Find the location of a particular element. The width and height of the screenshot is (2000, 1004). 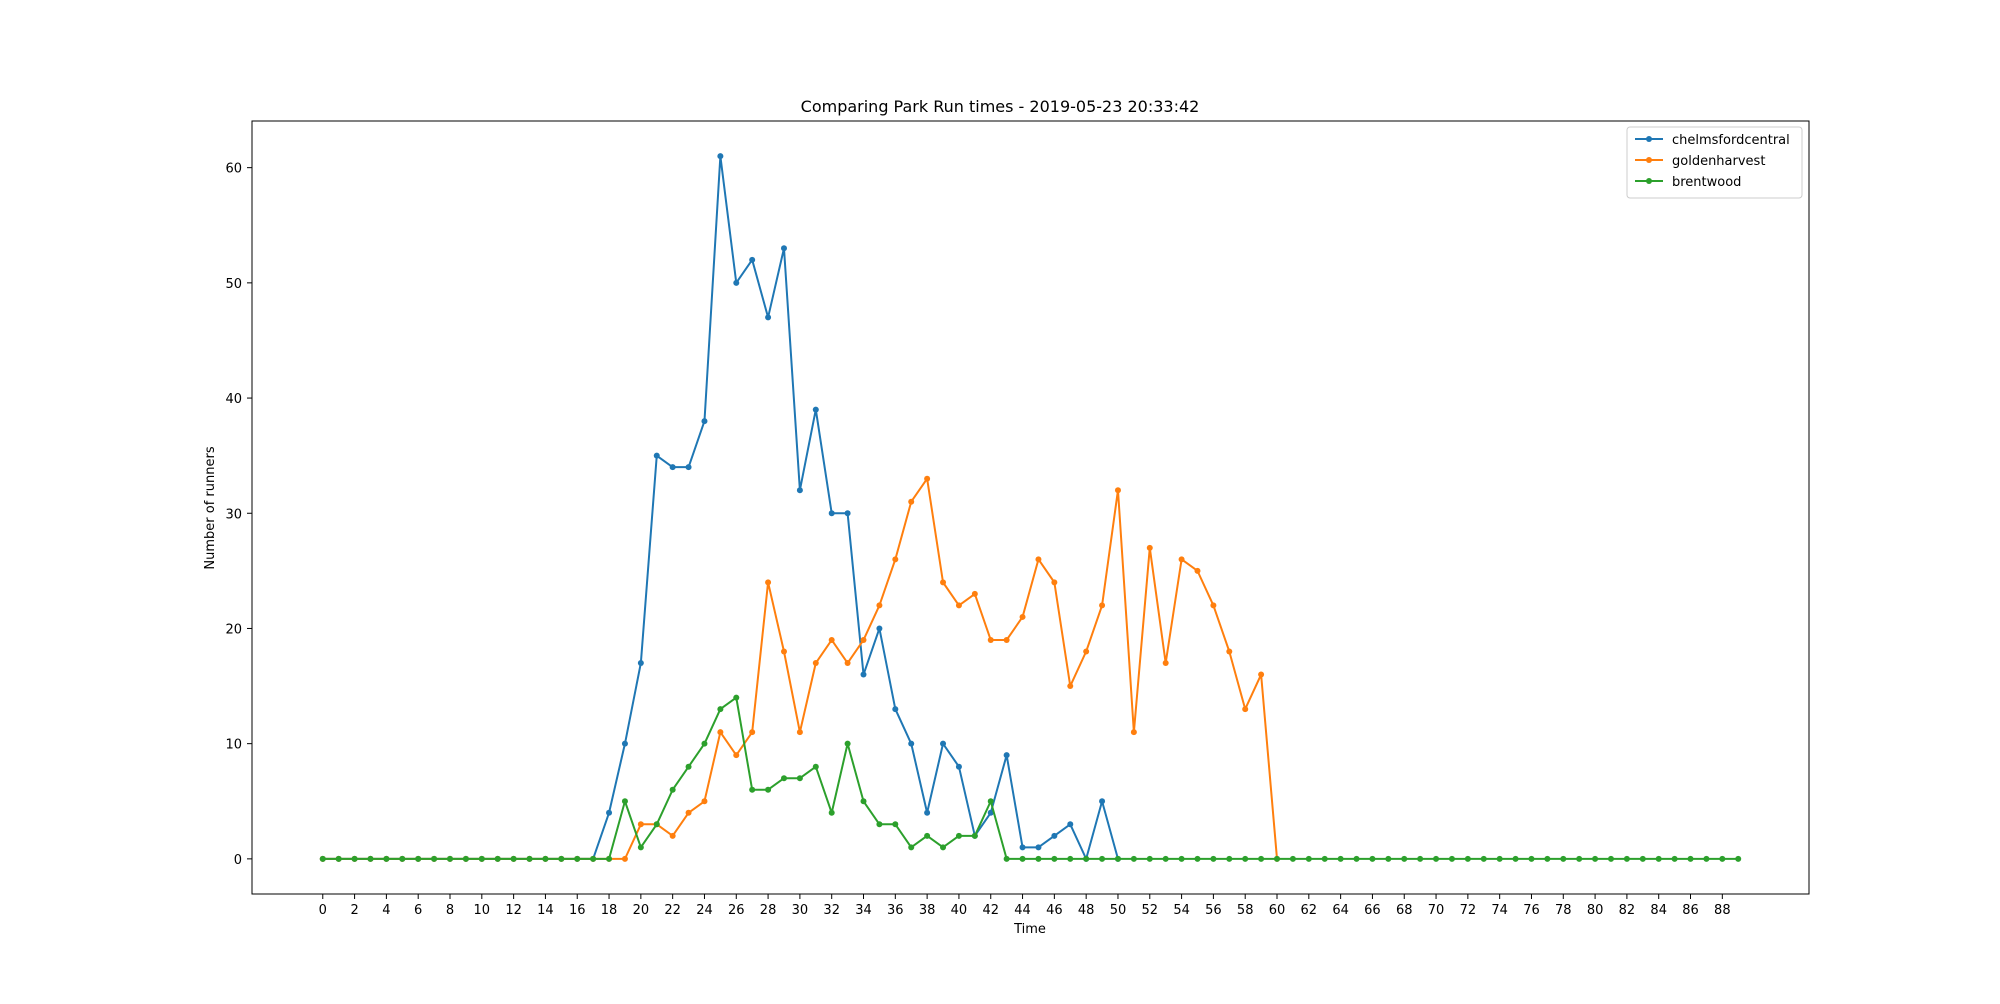

x-tick-label: 74 is located at coordinates (1499, 910).